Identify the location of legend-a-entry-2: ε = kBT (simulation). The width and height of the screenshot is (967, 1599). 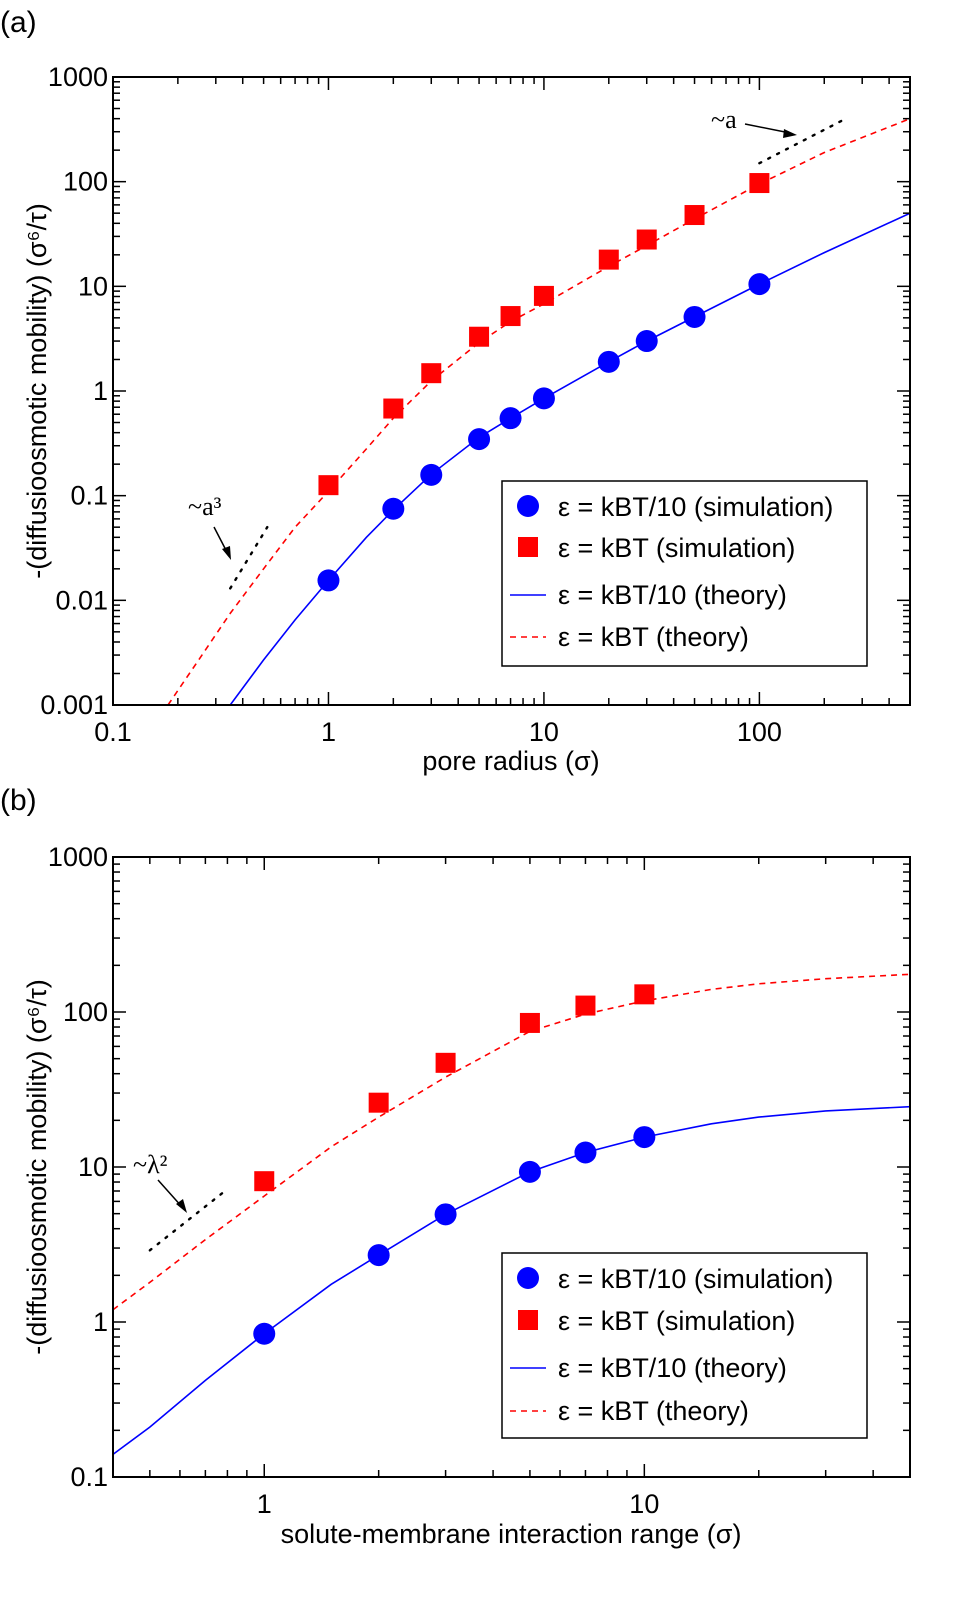
(676, 548).